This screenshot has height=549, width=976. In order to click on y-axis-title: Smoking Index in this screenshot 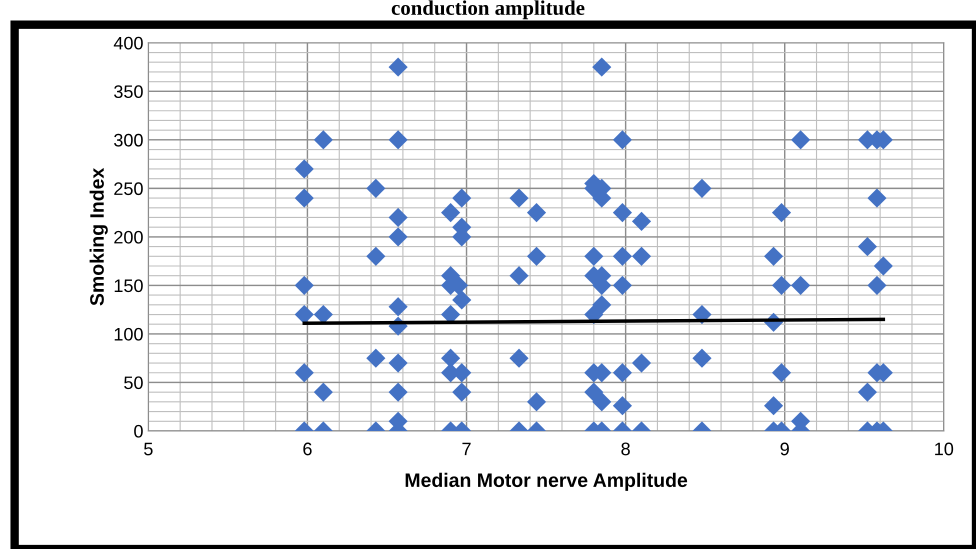, I will do `click(99, 237)`.